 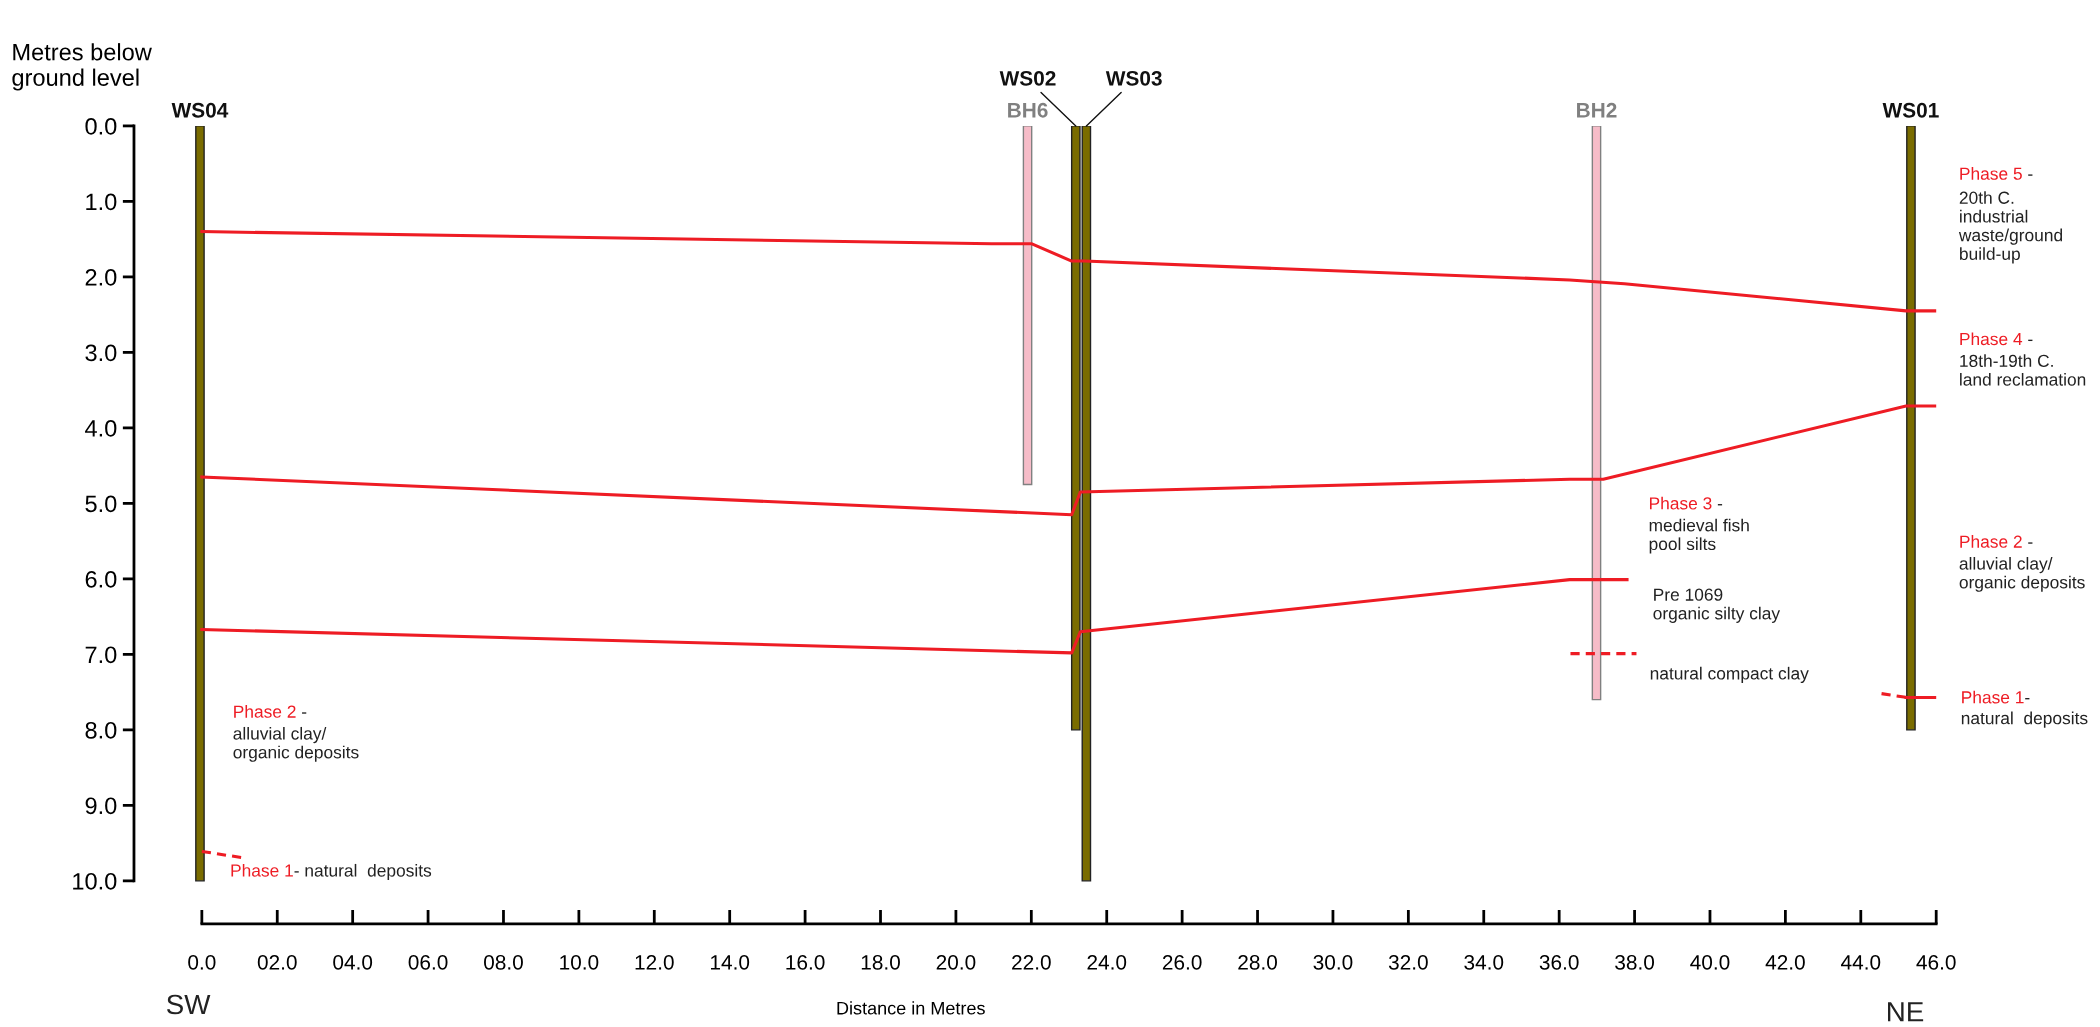 I want to click on y-tick-label: 1.0, so click(x=101, y=202).